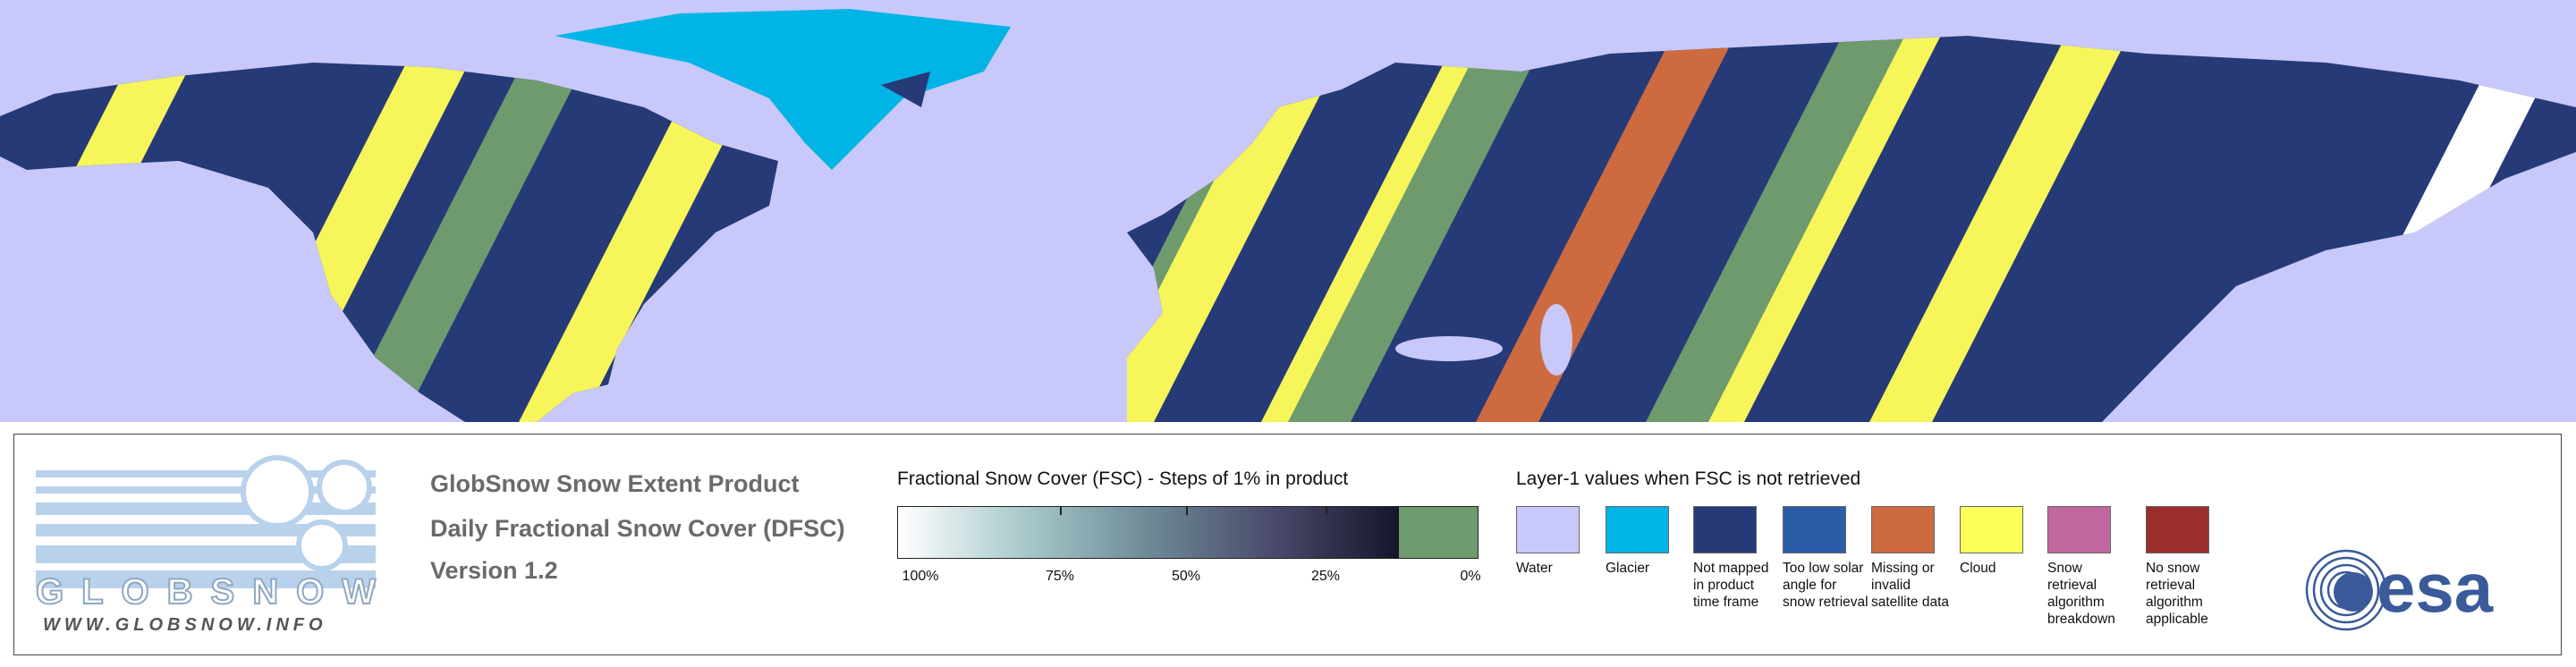 The width and height of the screenshot is (2576, 667). I want to click on fsc-colorbar, so click(1188, 532).